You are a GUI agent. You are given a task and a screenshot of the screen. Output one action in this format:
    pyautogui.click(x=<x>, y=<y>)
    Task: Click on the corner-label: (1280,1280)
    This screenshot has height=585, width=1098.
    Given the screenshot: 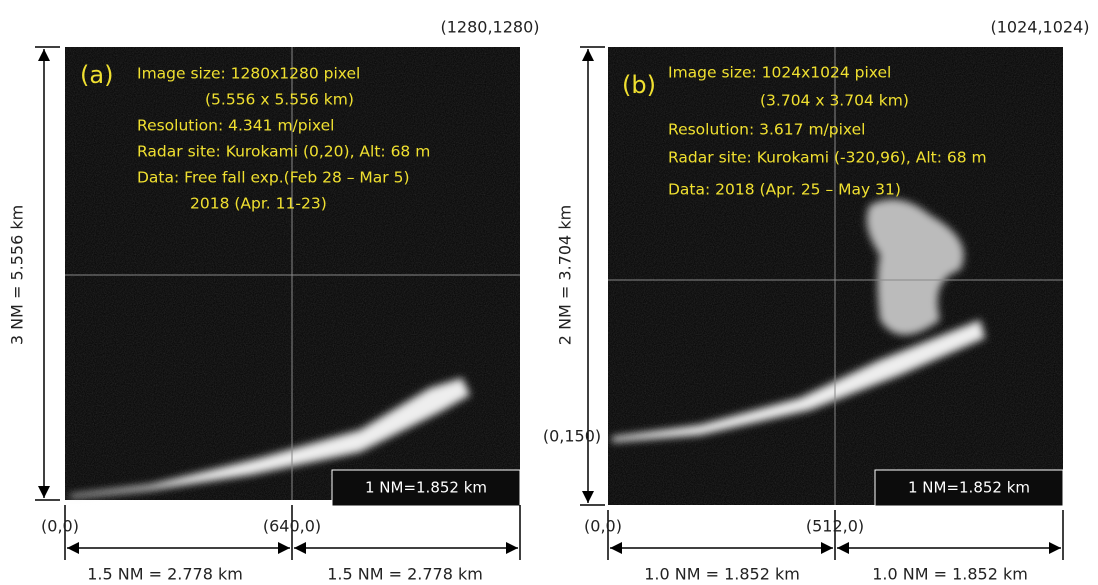 What is the action you would take?
    pyautogui.click(x=489, y=27)
    